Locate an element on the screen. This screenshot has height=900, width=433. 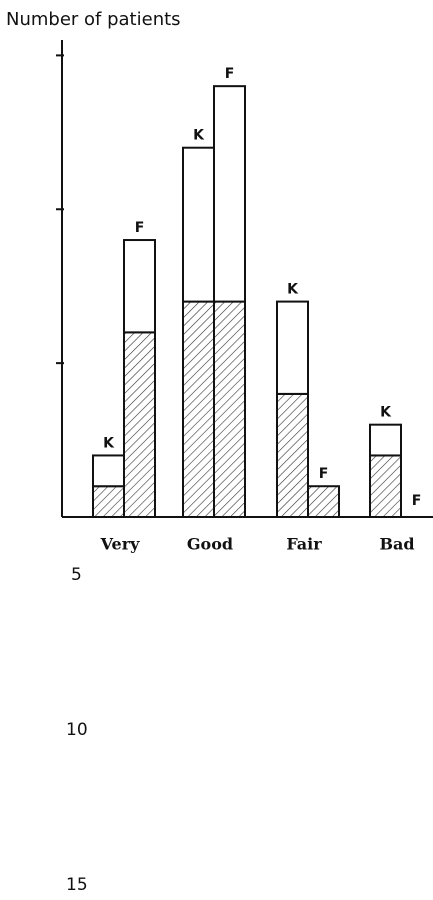
x-tick-label: Good is located at coordinates (210, 544).